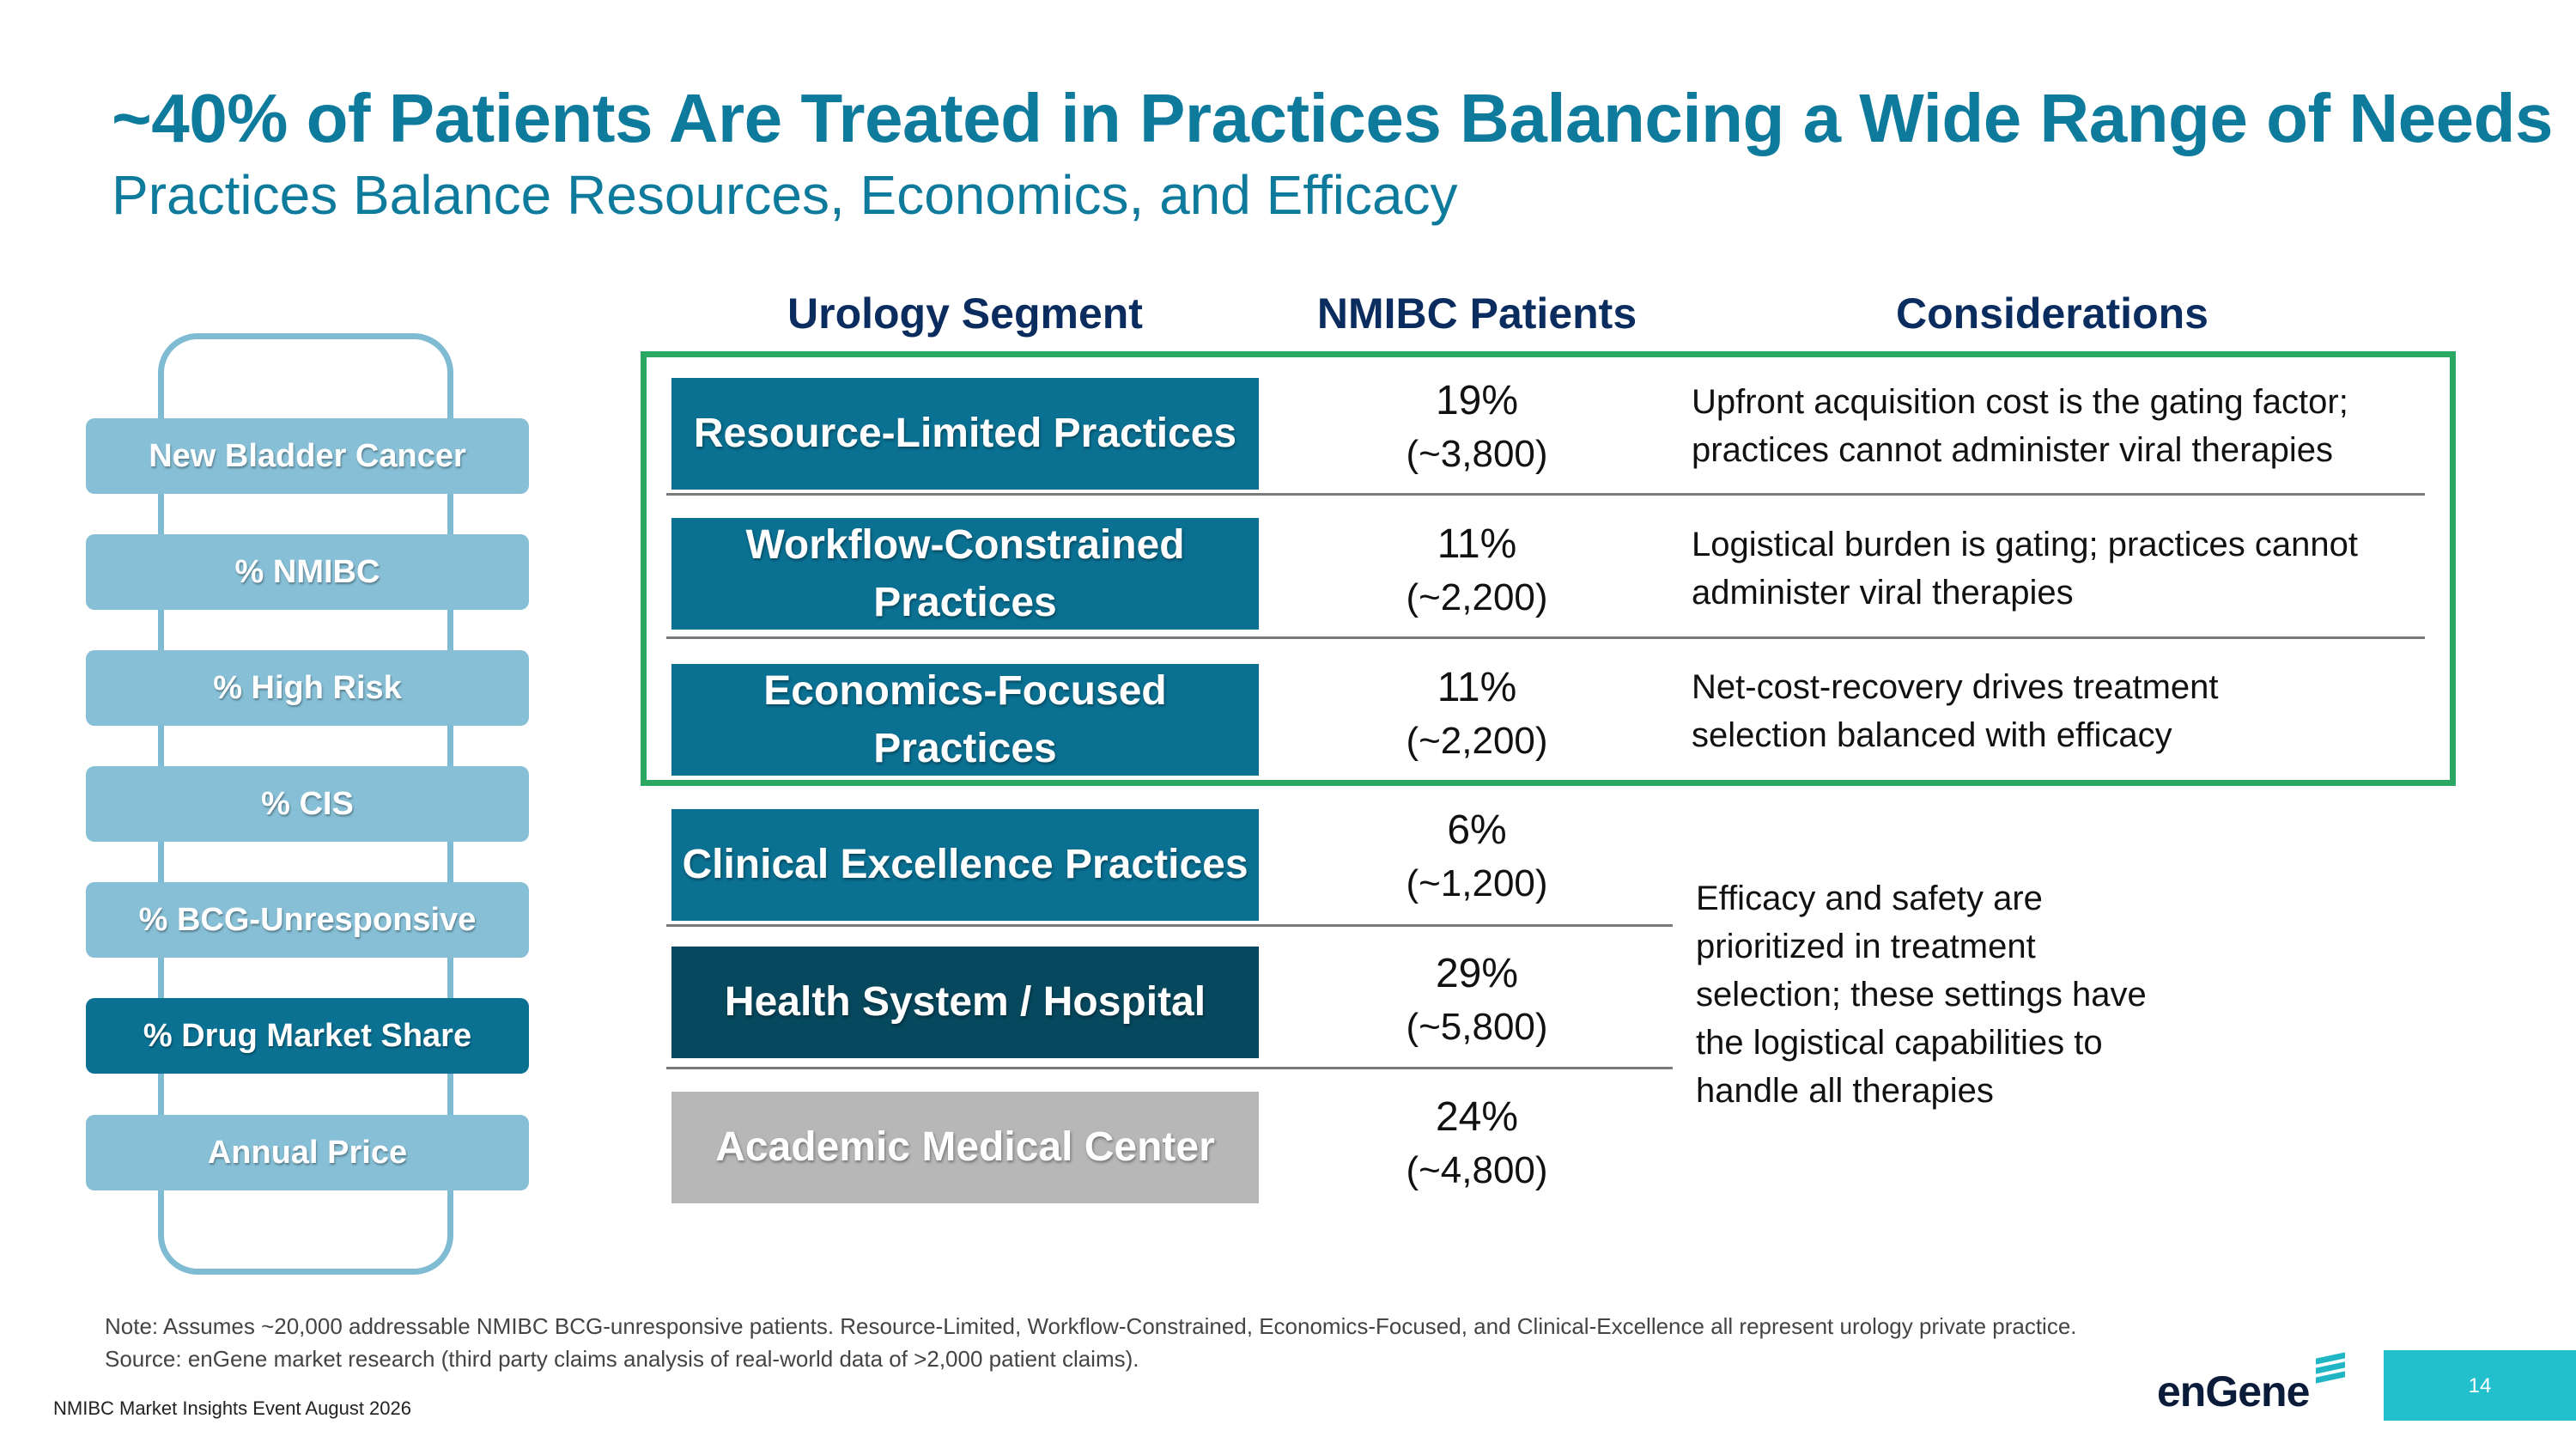 The height and width of the screenshot is (1449, 2576). I want to click on patients-pct: 29%, so click(1477, 973).